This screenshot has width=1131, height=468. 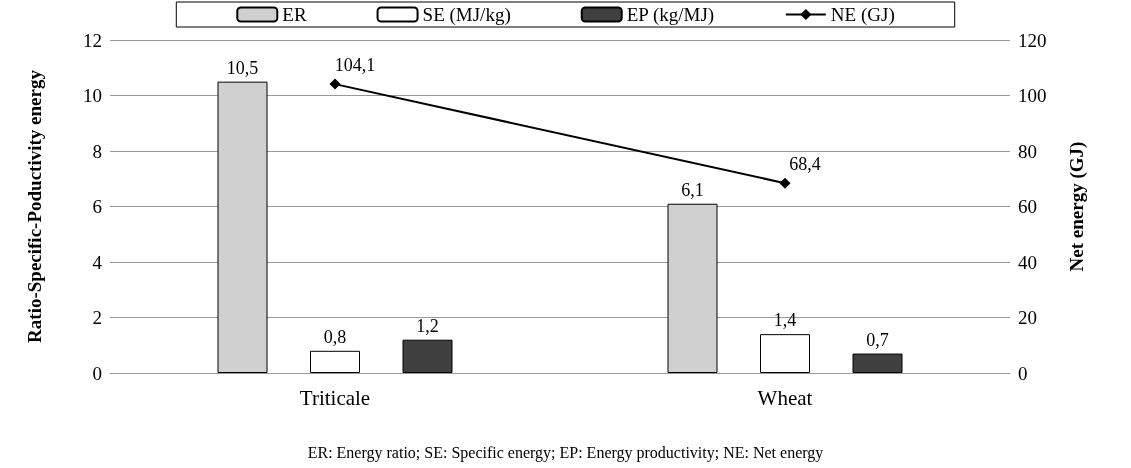 I want to click on y-tick-label: 6, so click(x=97, y=206).